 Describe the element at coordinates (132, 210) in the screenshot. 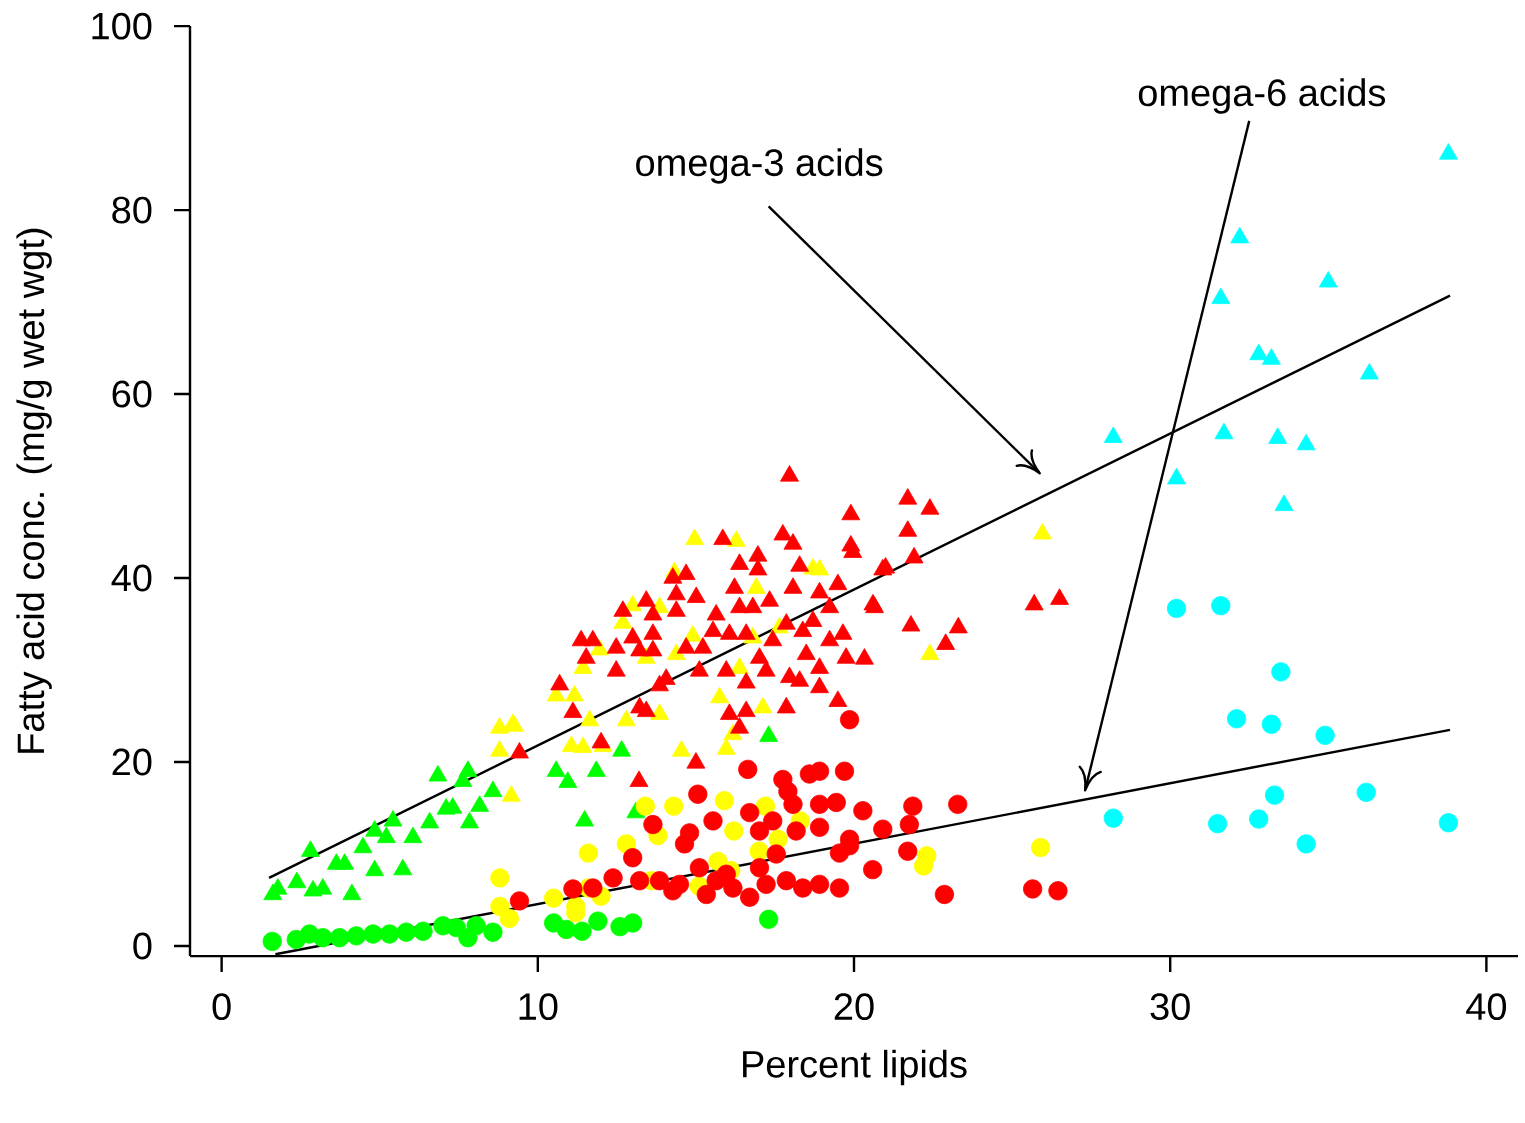

I see `y-tick-label: 80` at that location.